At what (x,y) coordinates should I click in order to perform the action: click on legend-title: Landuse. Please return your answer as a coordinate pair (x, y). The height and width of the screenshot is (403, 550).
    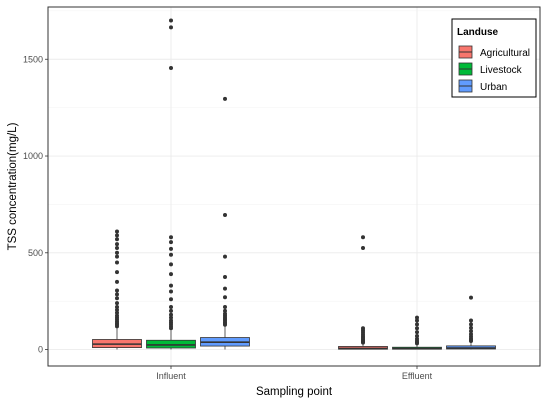
    Looking at the image, I should click on (478, 32).